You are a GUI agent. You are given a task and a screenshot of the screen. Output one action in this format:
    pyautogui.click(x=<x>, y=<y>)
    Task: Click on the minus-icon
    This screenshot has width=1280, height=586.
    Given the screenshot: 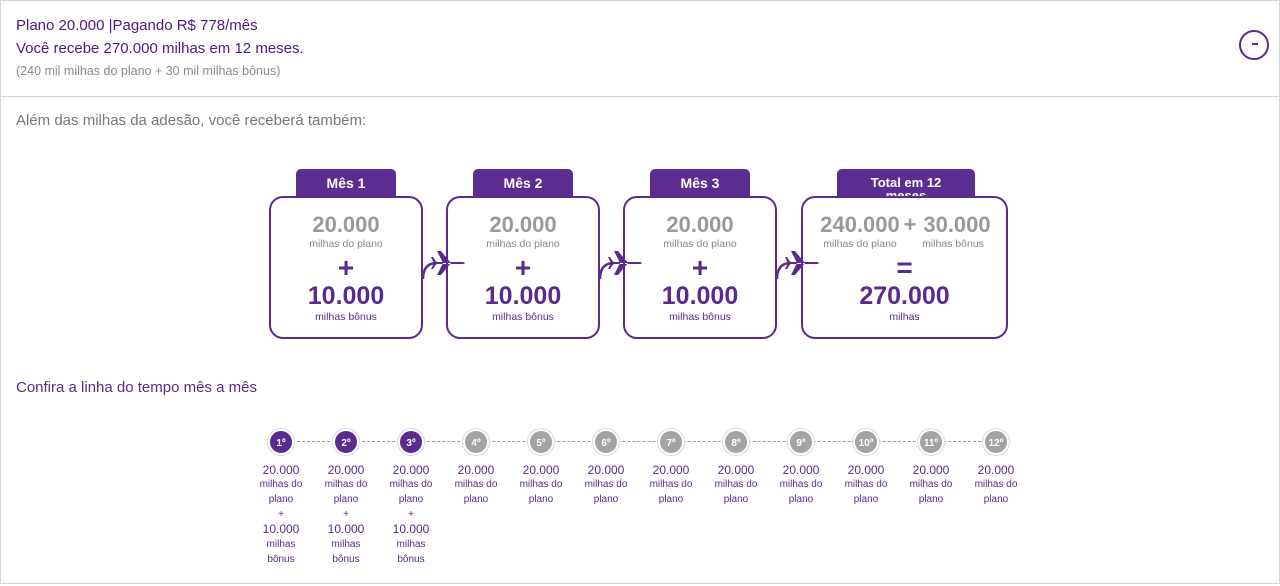 What is the action you would take?
    pyautogui.click(x=1255, y=44)
    